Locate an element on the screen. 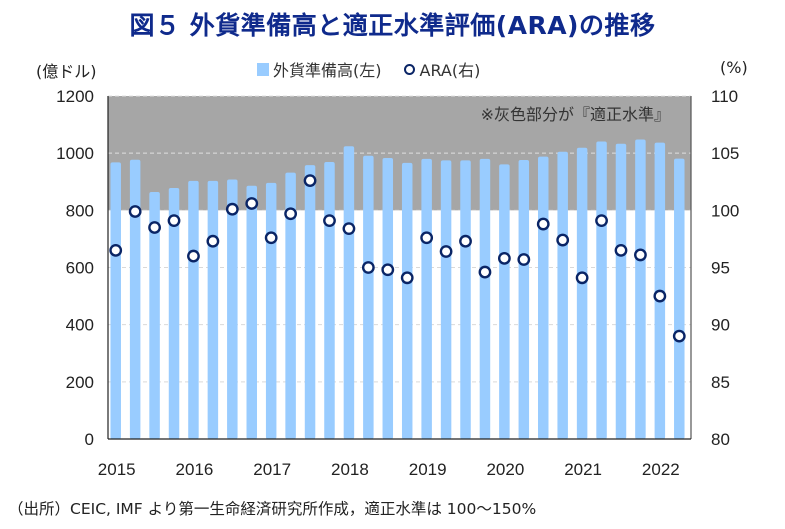 The width and height of the screenshot is (785, 529). left-axis-tick-label: 800 is located at coordinates (80, 210).